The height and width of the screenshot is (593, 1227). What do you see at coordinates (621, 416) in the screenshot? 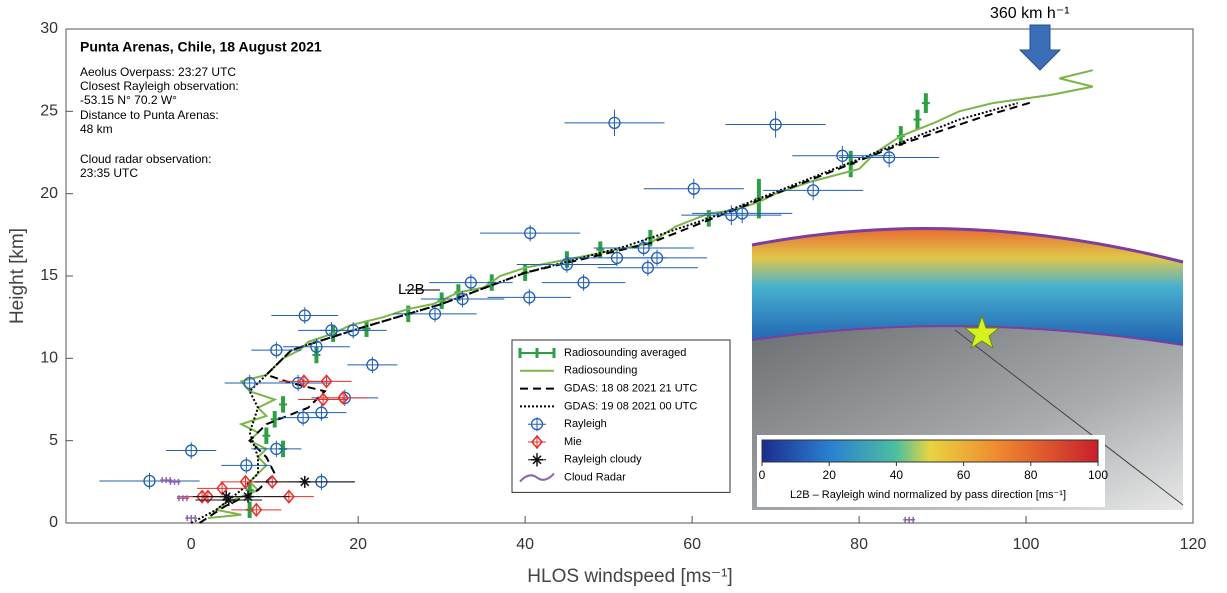
I see `legend-box` at bounding box center [621, 416].